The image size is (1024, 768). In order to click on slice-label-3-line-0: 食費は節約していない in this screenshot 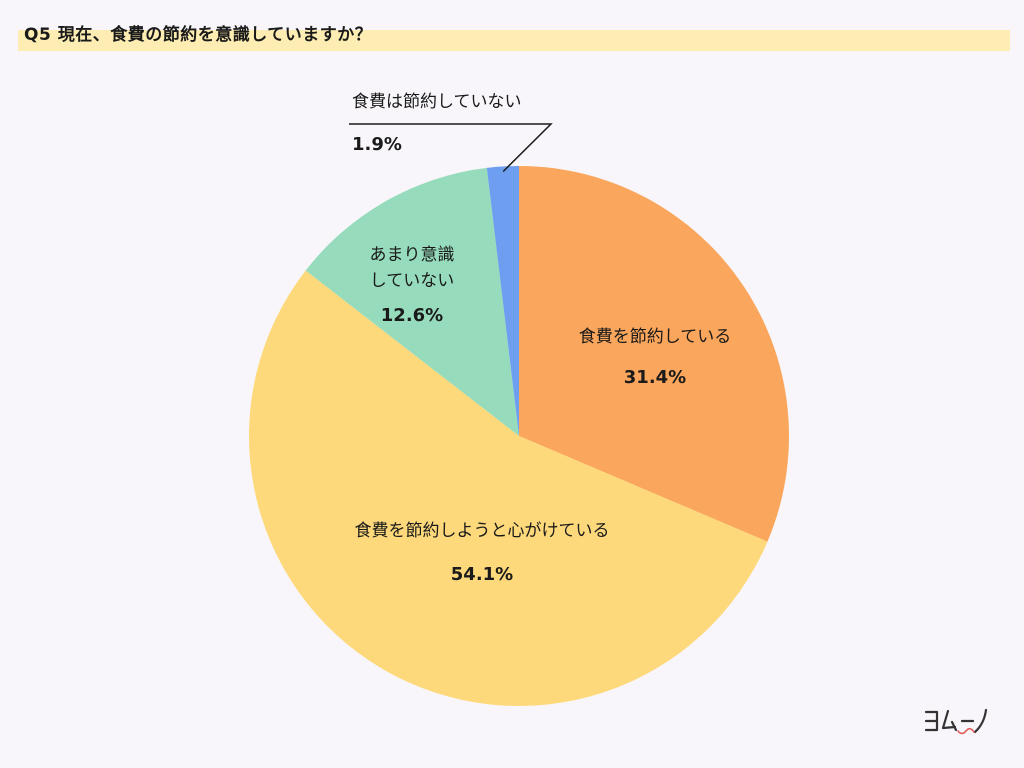, I will do `click(437, 102)`.